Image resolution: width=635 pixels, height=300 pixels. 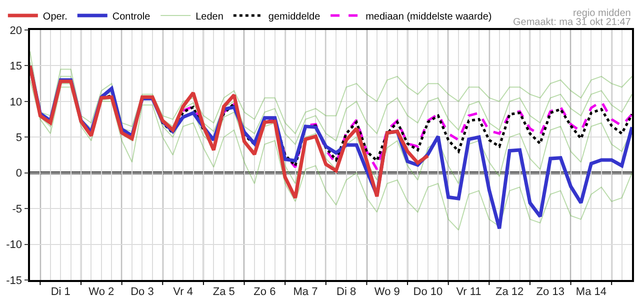 I want to click on x-tick-label: Vr 4, so click(x=183, y=292).